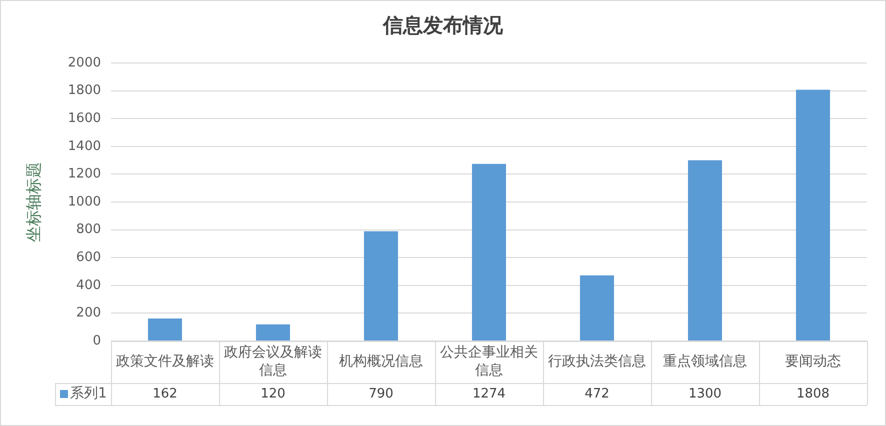 This screenshot has width=886, height=426. Describe the element at coordinates (84, 174) in the screenshot. I see `y-tick-label: 1200` at that location.